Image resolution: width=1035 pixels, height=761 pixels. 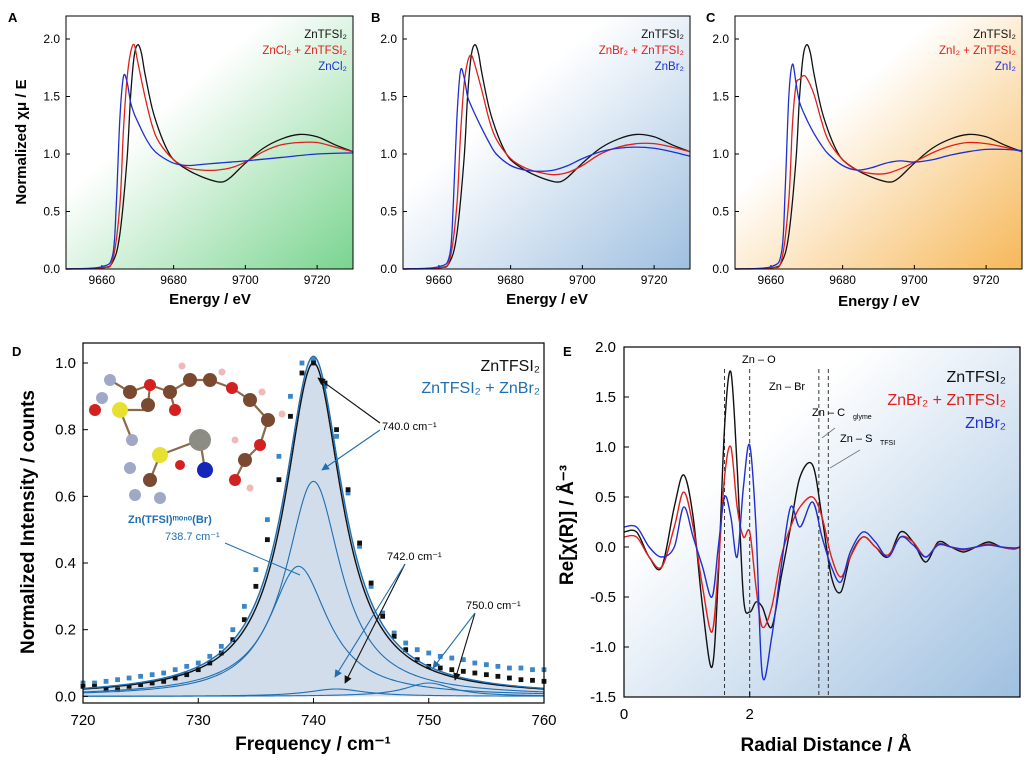 What do you see at coordinates (720, 97) in the screenshot?
I see `panel-c-ytick-label: 1.5` at bounding box center [720, 97].